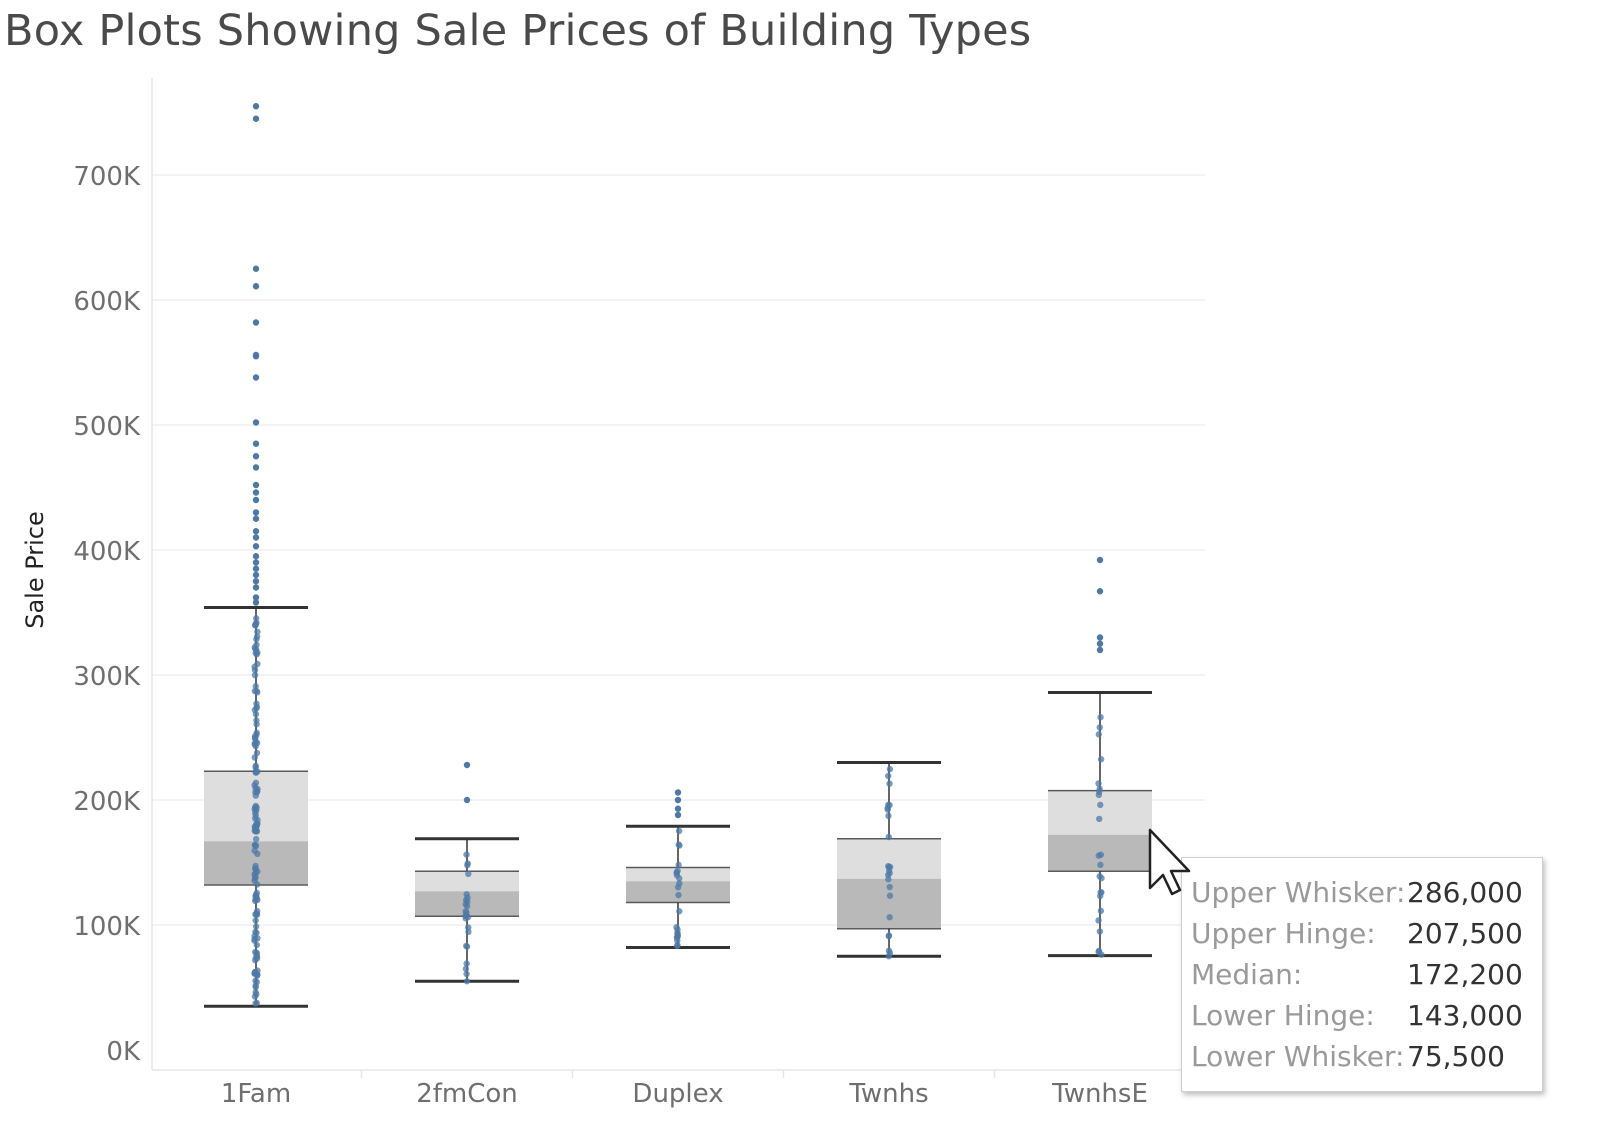 This screenshot has height=1144, width=1600. What do you see at coordinates (256, 1094) in the screenshot?
I see `x-tick-label: 1Fam` at bounding box center [256, 1094].